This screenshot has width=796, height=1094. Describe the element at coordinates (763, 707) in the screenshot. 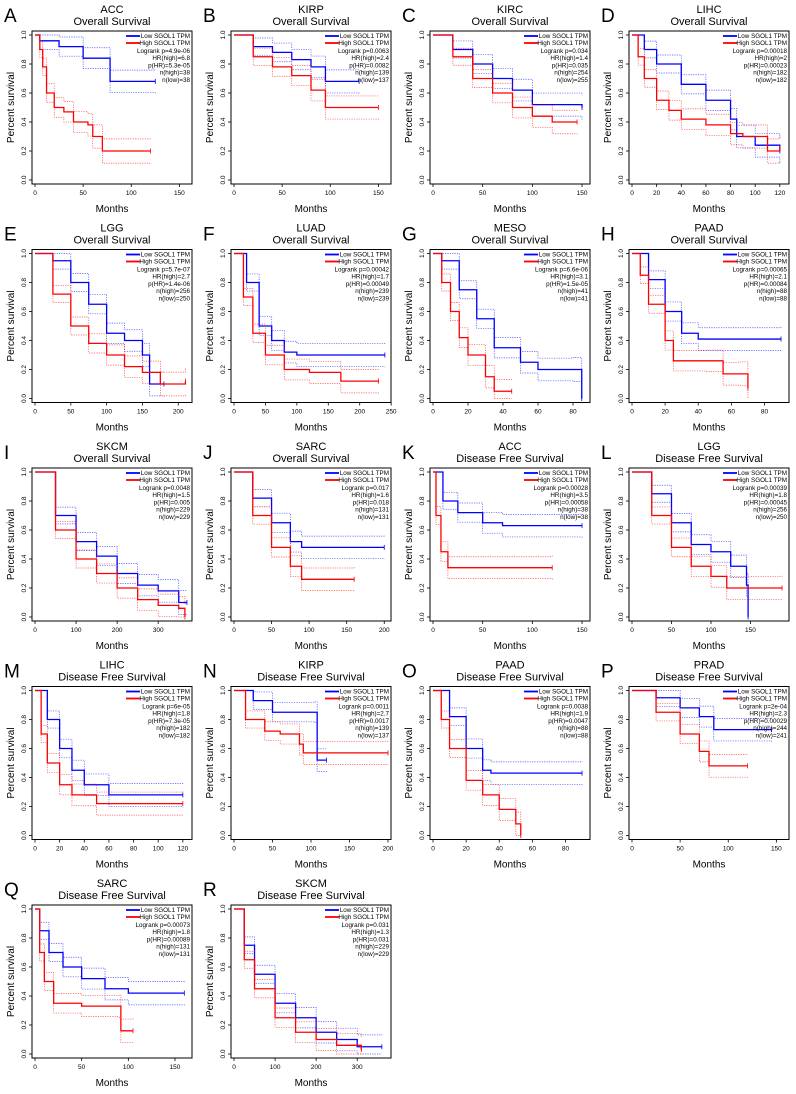

I see `stat-annotation: Logrank p=2e-04` at that location.